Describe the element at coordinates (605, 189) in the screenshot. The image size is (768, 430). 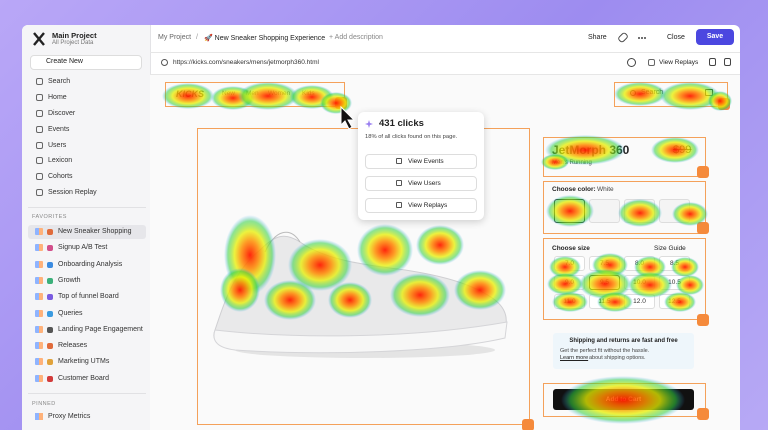
I see `color-value: White` at that location.